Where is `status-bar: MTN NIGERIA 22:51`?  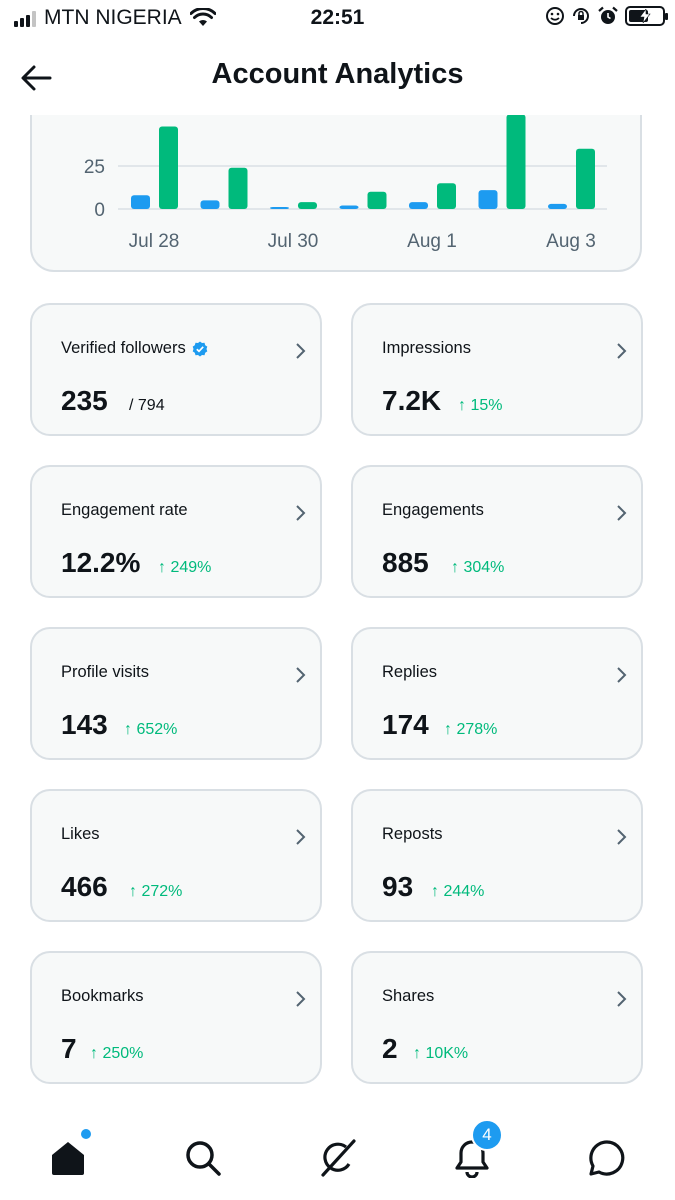
status-bar: MTN NIGERIA 22:51 is located at coordinates (337, 20).